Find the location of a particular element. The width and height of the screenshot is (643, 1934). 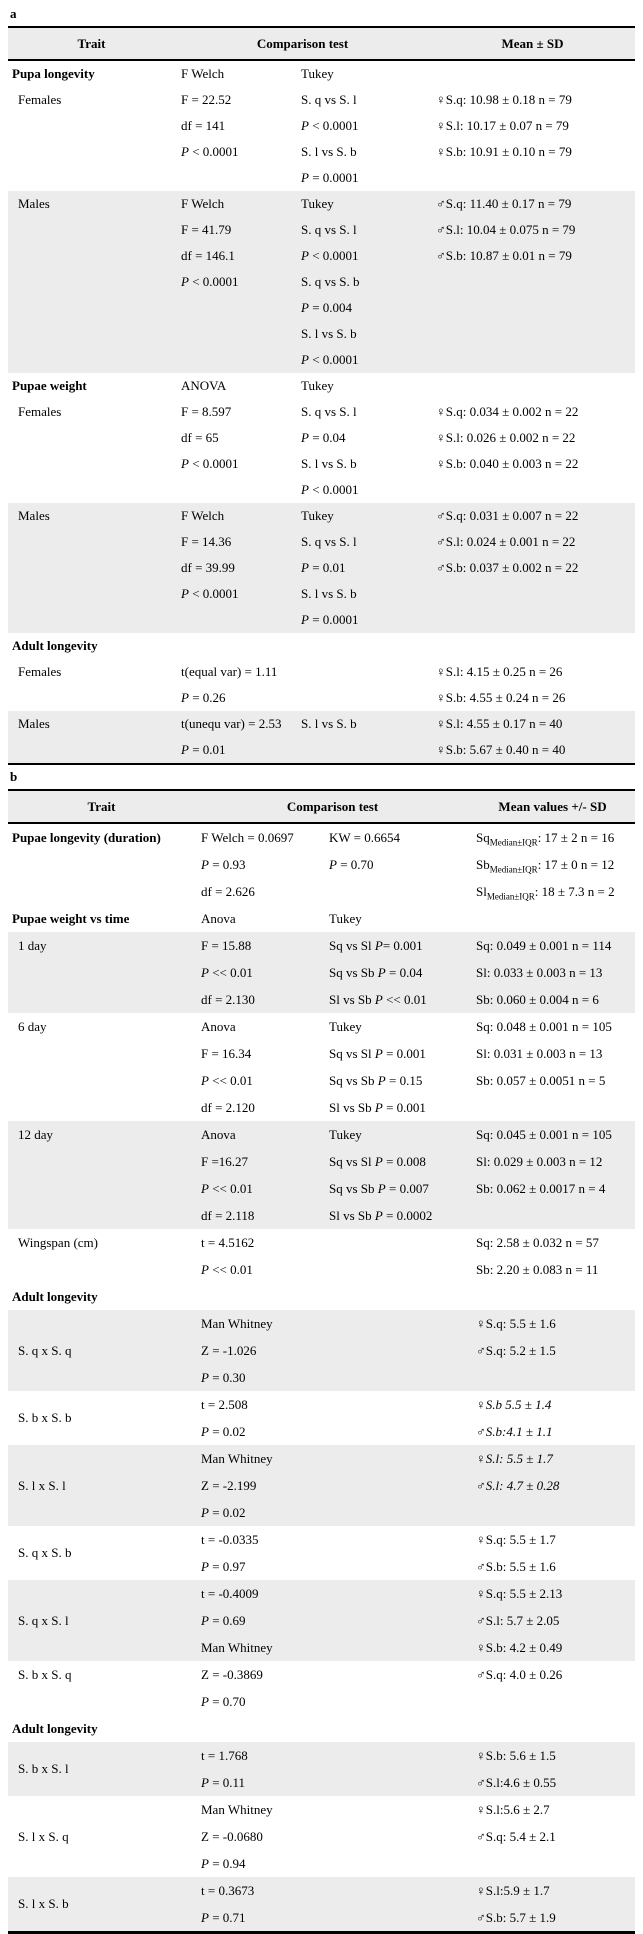

trait-cell: Males is located at coordinates (91, 282).